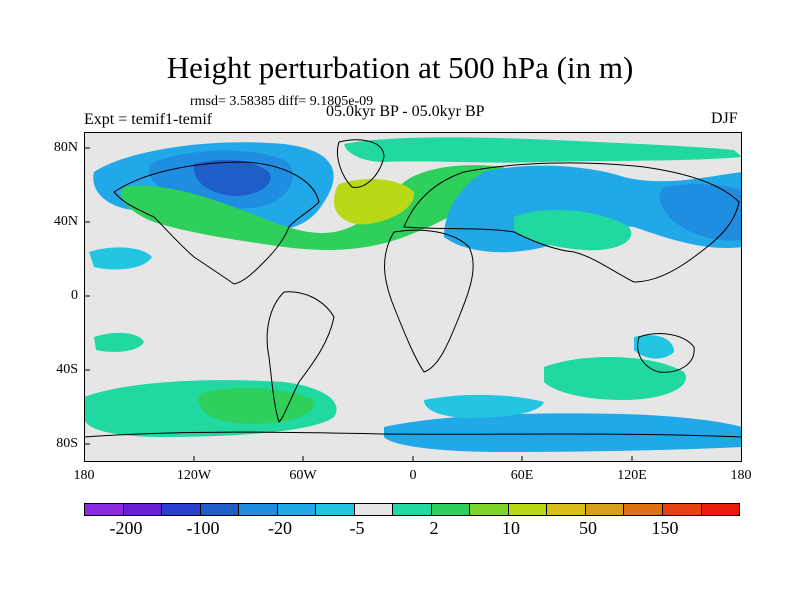 The width and height of the screenshot is (800, 600). I want to click on colorbar-label: -20, so click(280, 528).